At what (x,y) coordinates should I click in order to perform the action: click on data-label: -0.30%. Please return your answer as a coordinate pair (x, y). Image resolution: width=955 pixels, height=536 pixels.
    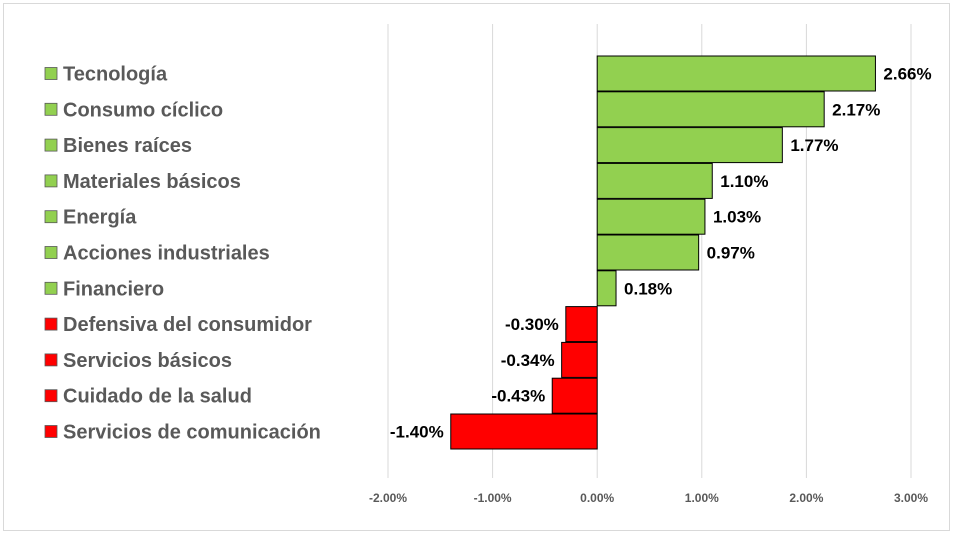
    Looking at the image, I should click on (532, 324).